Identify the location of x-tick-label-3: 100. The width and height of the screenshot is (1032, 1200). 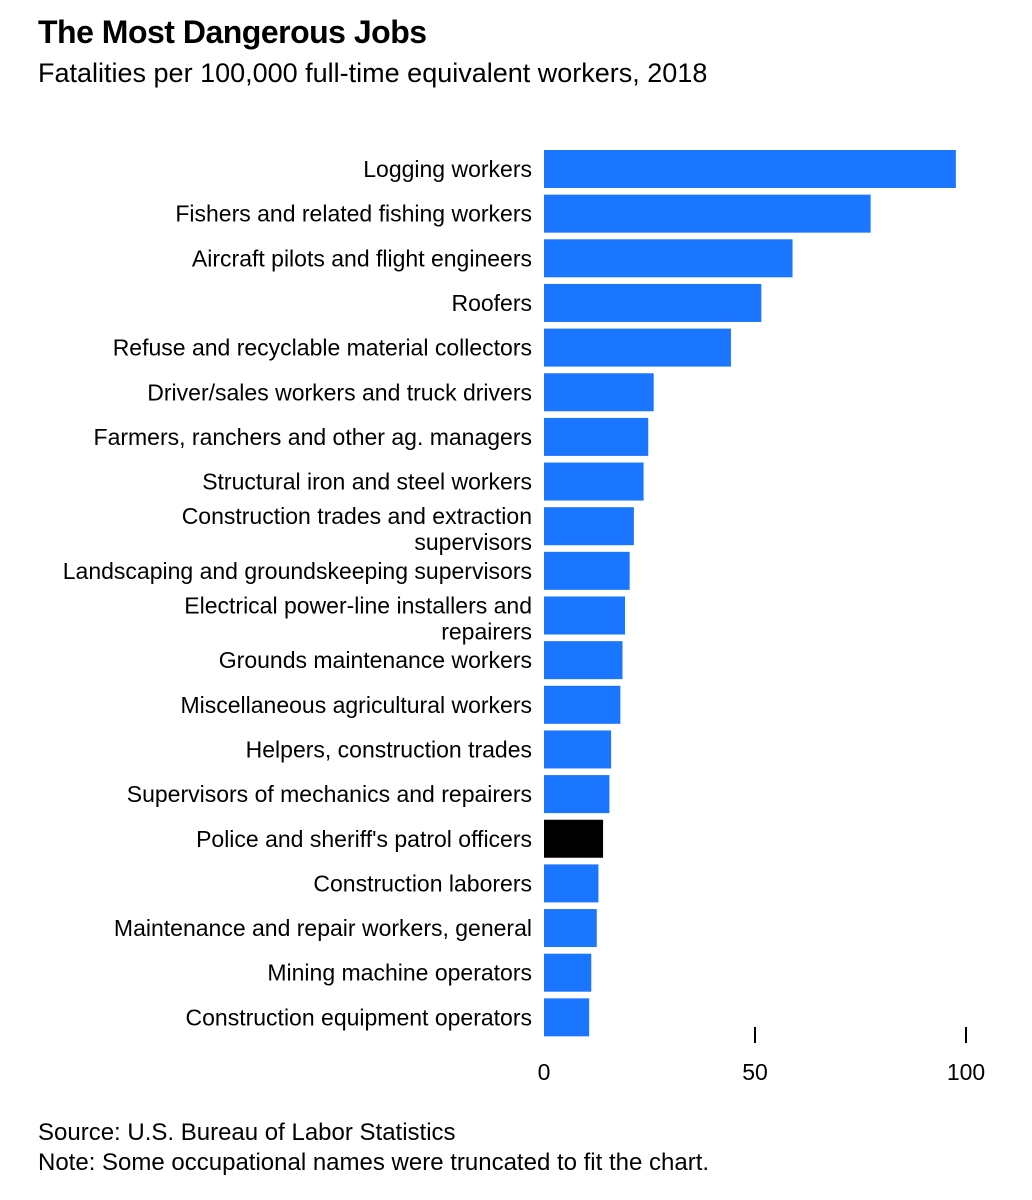
(966, 1072).